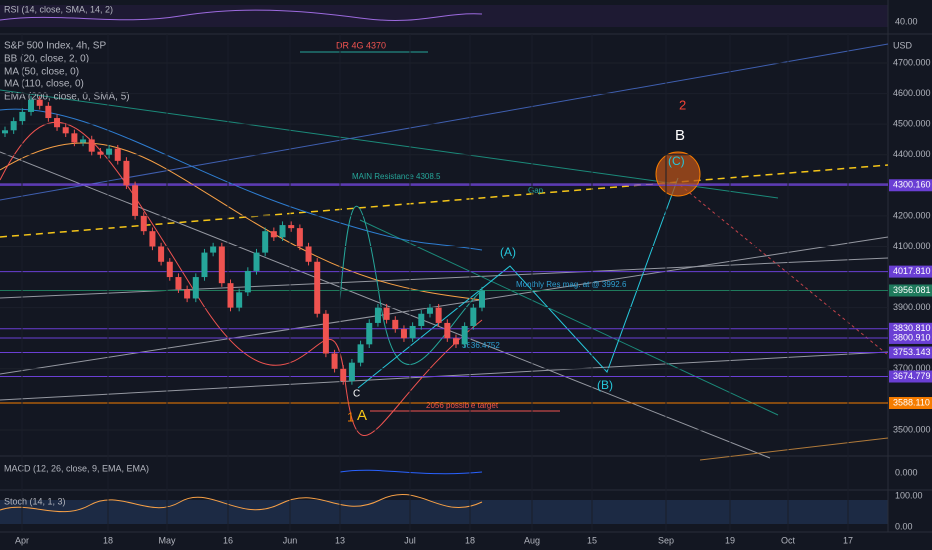  I want to click on stoch-label: Stoch (14, 1, 3), so click(35, 501).